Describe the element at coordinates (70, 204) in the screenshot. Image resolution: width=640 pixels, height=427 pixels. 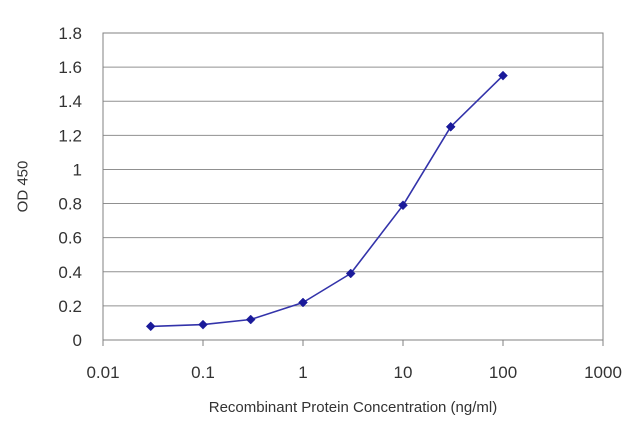
I see `y-tick-label-4: 0.8` at that location.